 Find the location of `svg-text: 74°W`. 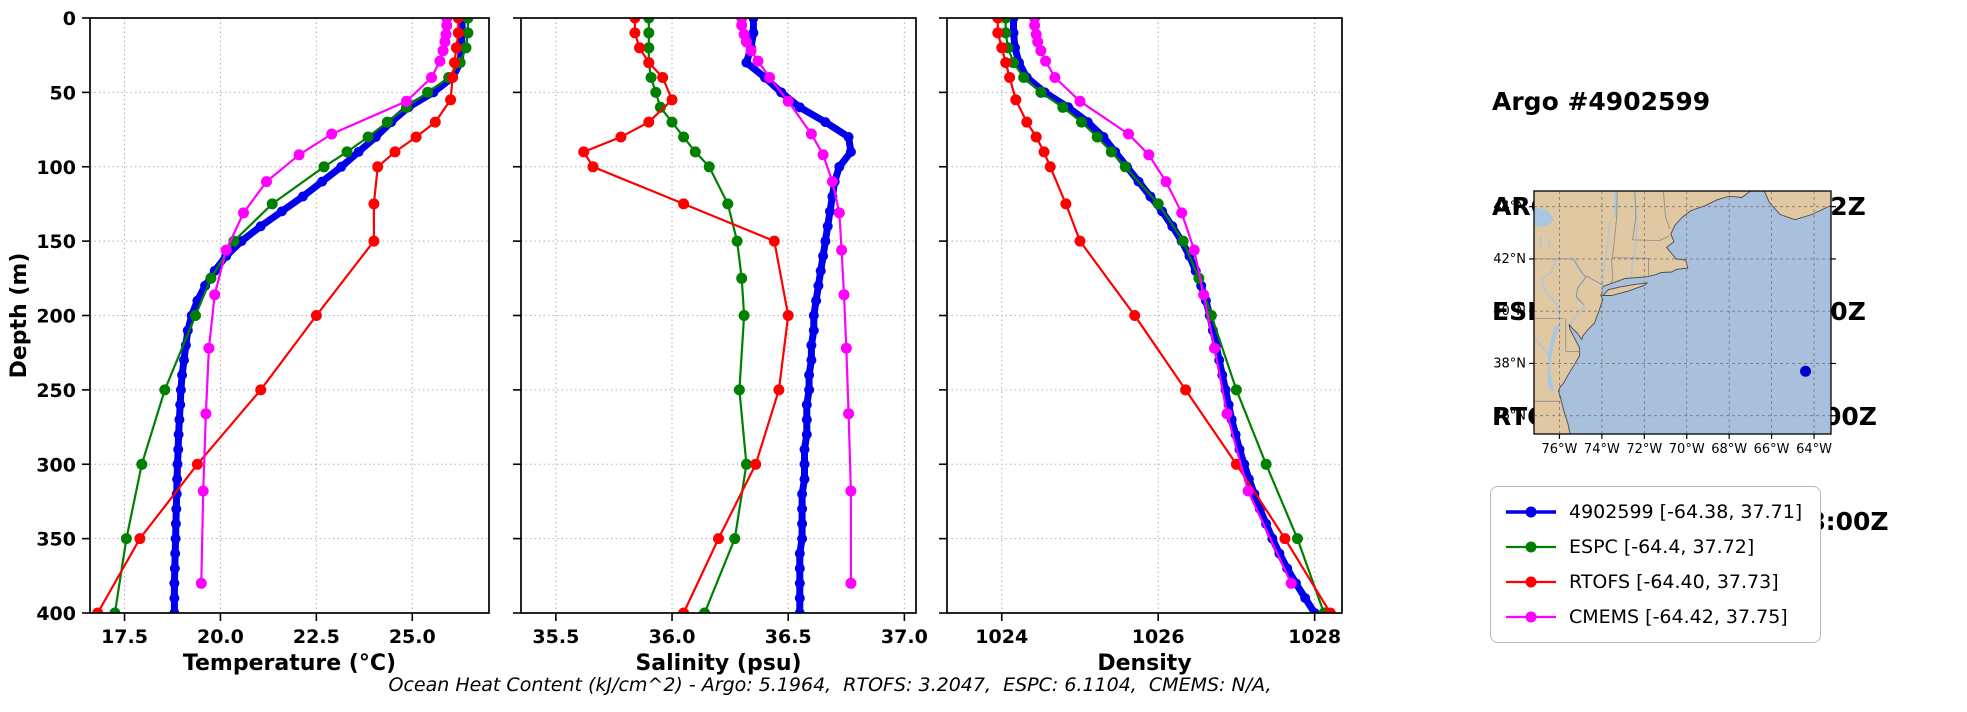

svg-text: 74°W is located at coordinates (1602, 449).